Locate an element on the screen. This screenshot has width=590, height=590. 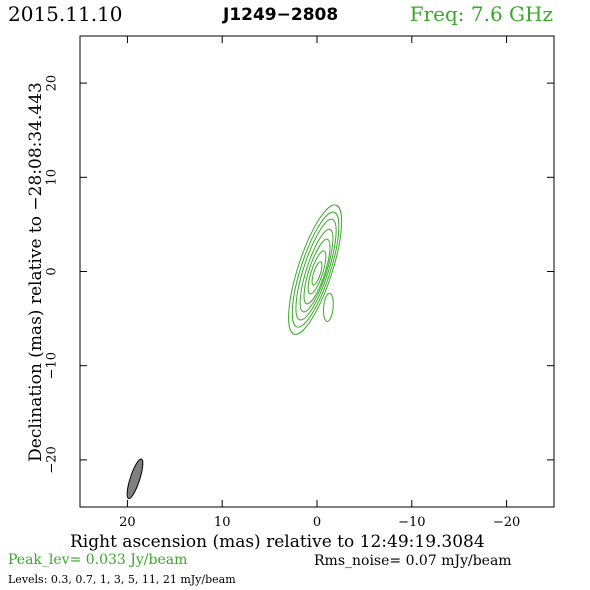
contour-series is located at coordinates (315, 269).